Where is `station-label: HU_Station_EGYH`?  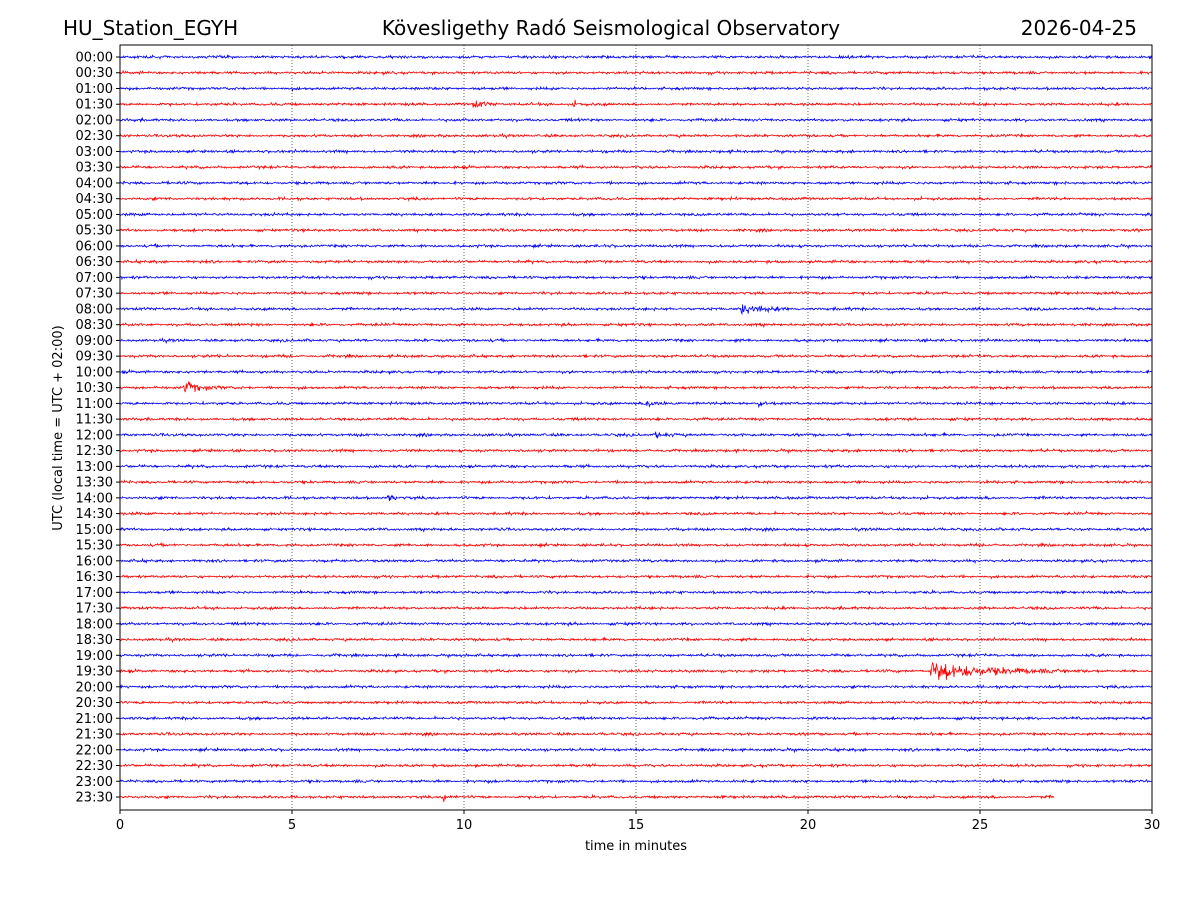 station-label: HU_Station_EGYH is located at coordinates (150, 28).